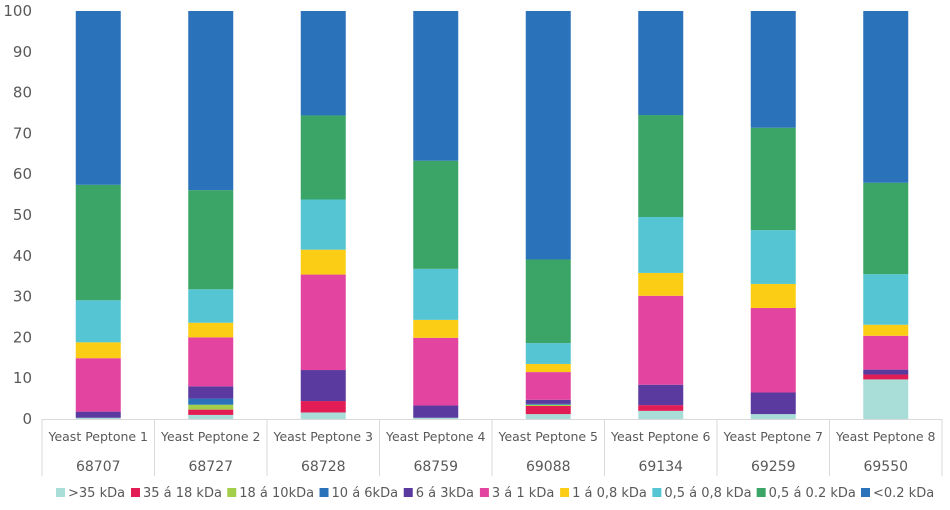  What do you see at coordinates (22, 52) in the screenshot?
I see `y-tick-label: 90` at bounding box center [22, 52].